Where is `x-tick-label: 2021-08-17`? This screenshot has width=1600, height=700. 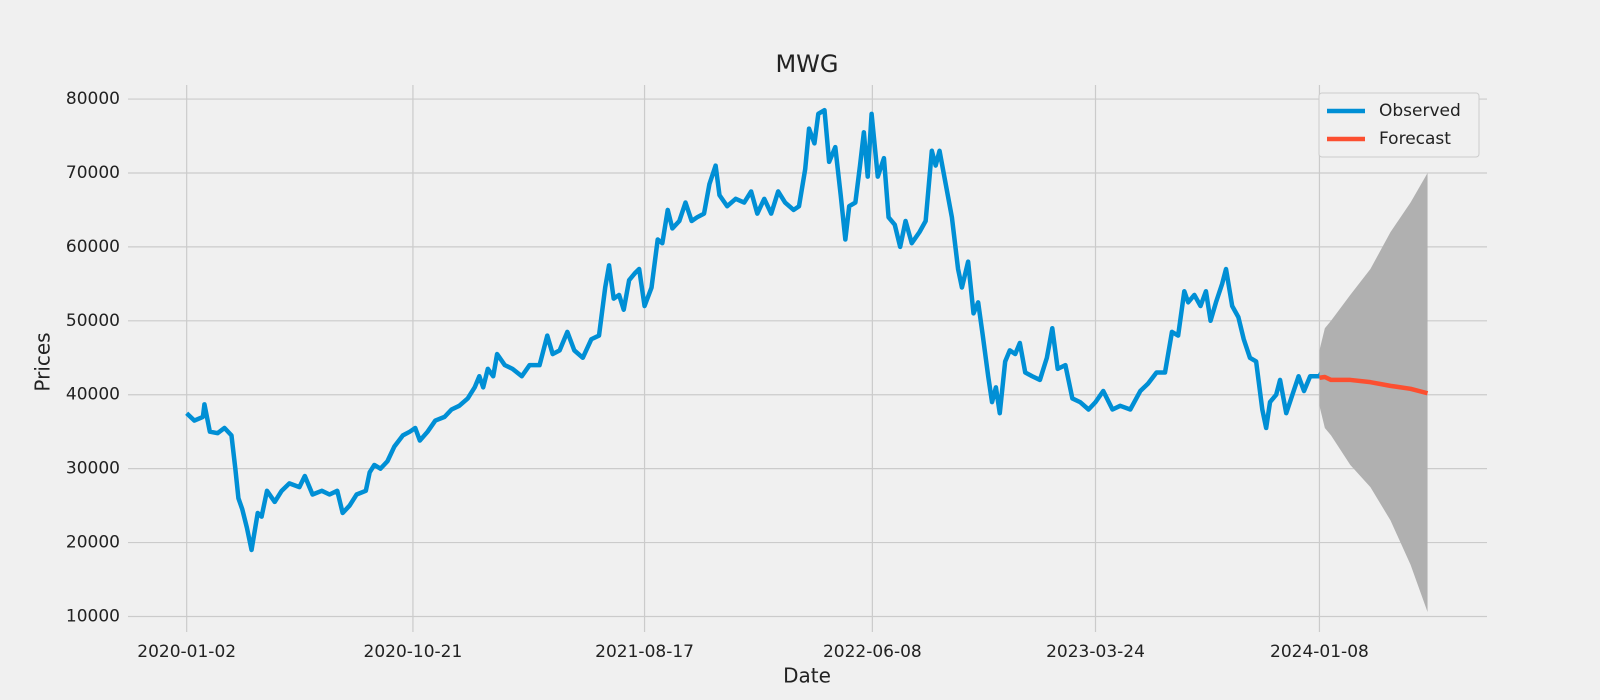
x-tick-label: 2021-08-17 is located at coordinates (644, 652).